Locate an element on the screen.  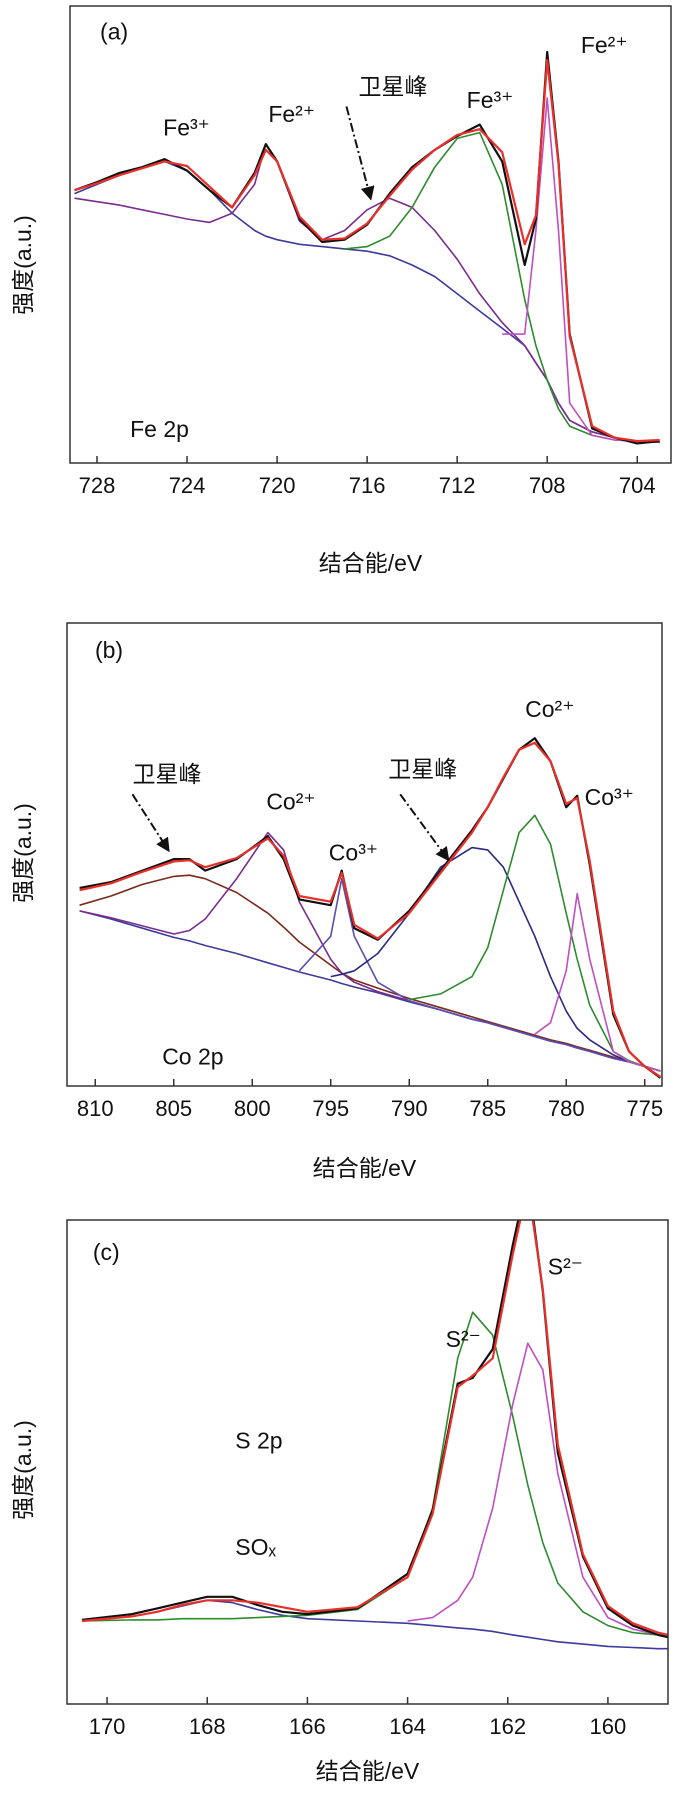
annotation: (a) is located at coordinates (114, 31).